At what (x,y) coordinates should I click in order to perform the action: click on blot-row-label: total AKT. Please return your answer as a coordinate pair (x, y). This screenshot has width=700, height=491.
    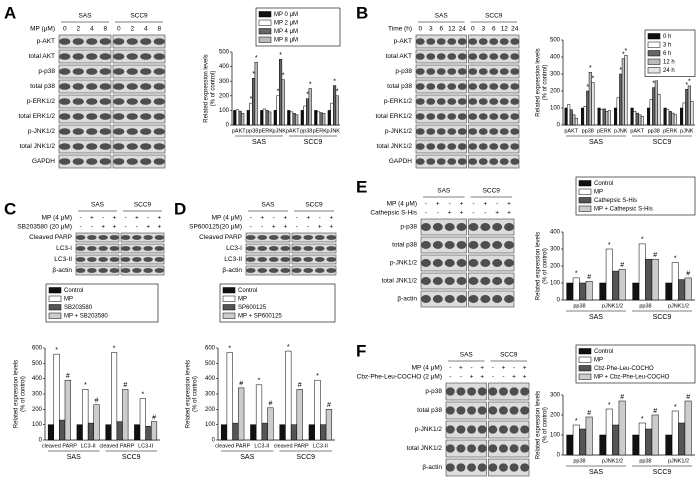
    Looking at the image, I should click on (399, 56).